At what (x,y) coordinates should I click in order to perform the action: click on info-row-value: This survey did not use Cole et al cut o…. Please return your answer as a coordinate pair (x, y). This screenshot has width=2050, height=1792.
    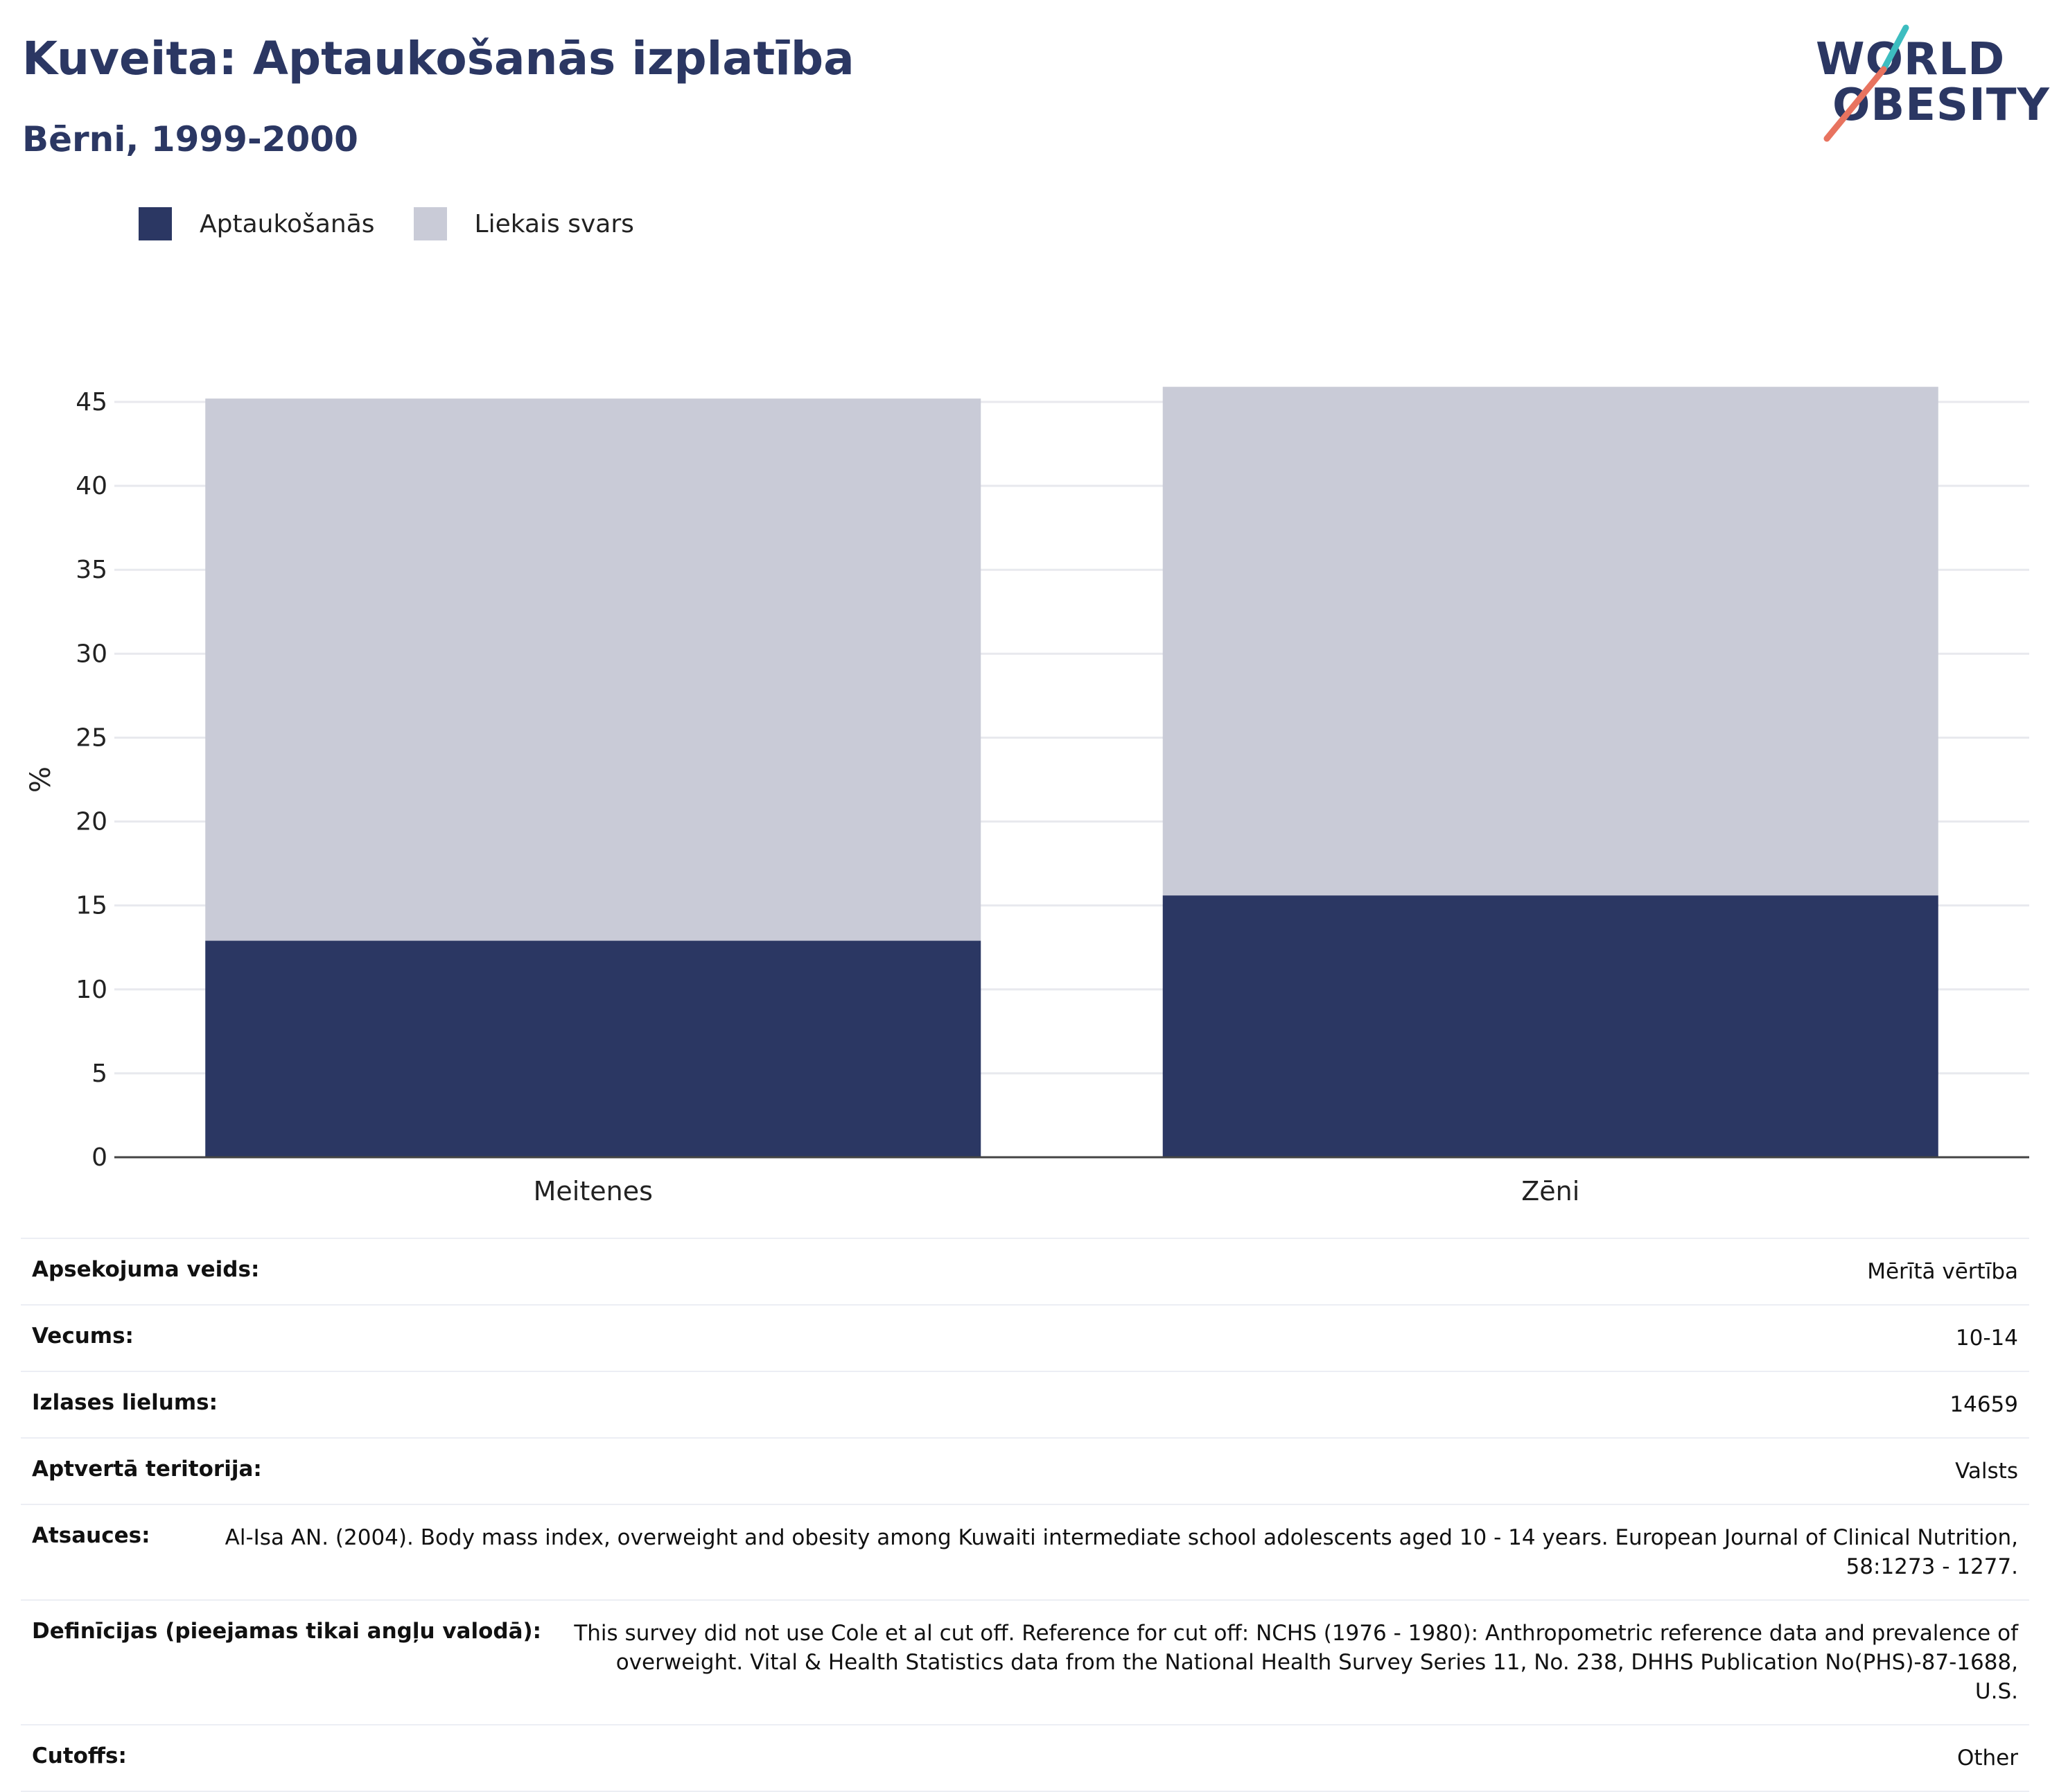
    Looking at the image, I should click on (1296, 1662).